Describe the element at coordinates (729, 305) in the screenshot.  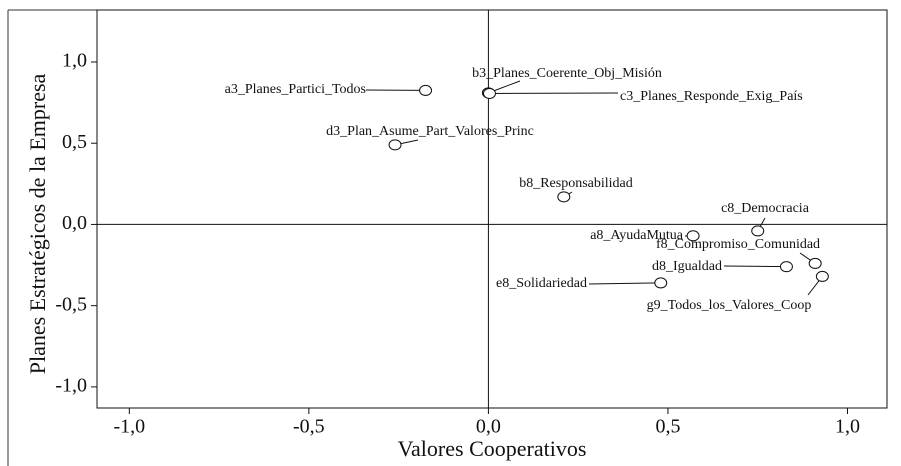
I see `point-label: g9_Todos_los_Valores_Coop` at that location.